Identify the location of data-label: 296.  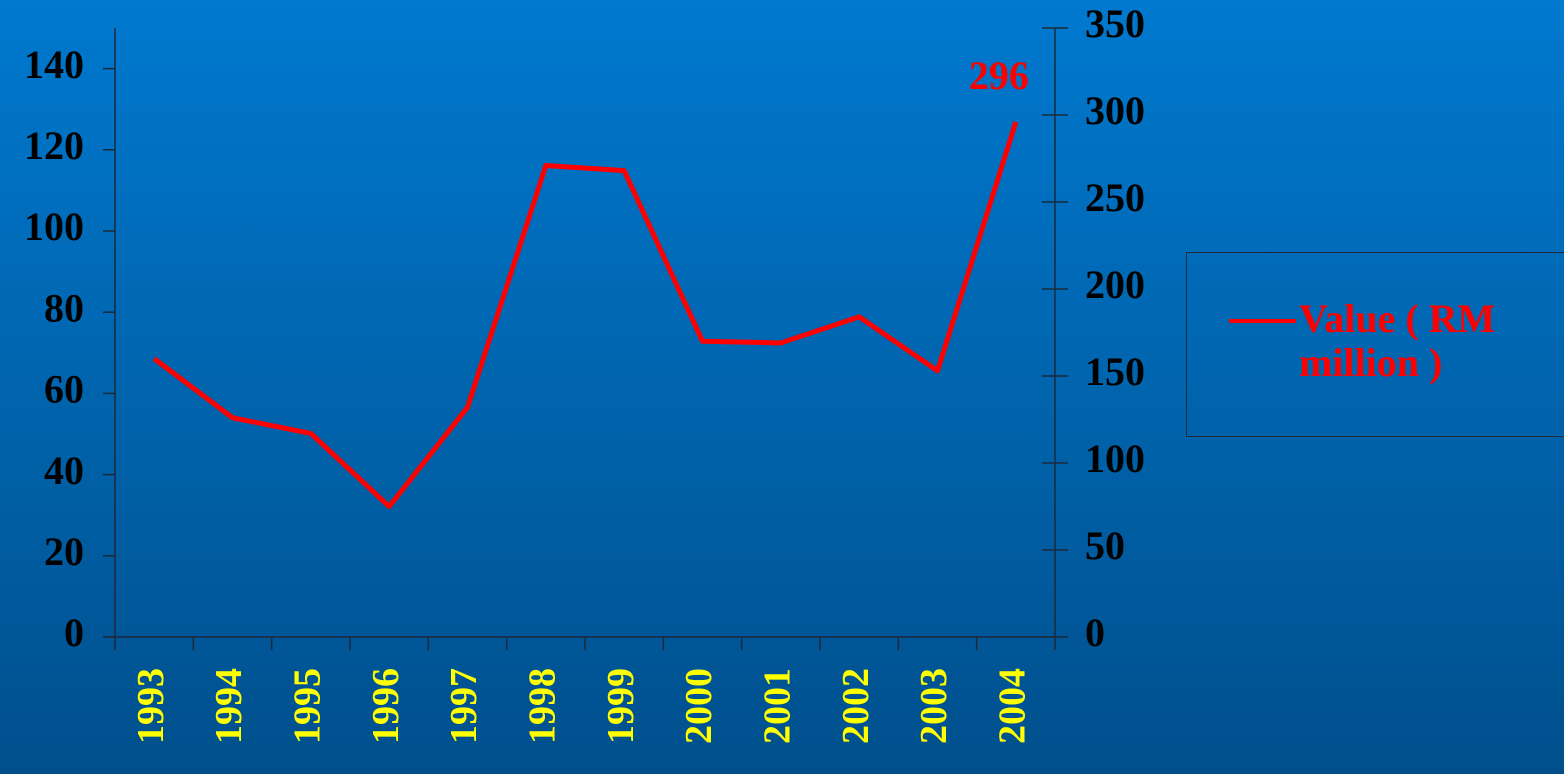
(999, 75).